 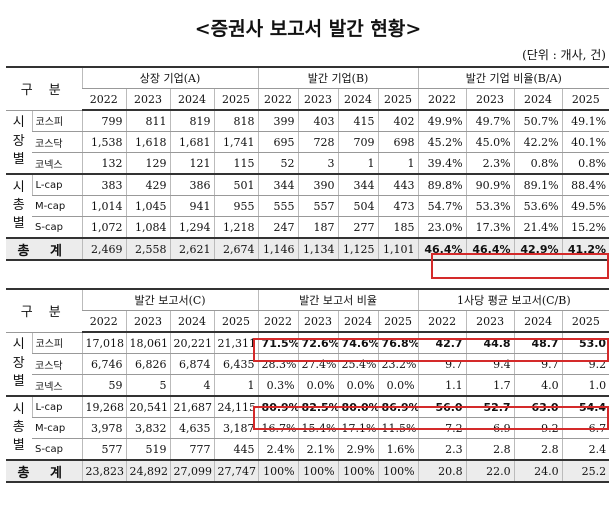 I want to click on value-cell: 21,311, so click(x=236, y=343).